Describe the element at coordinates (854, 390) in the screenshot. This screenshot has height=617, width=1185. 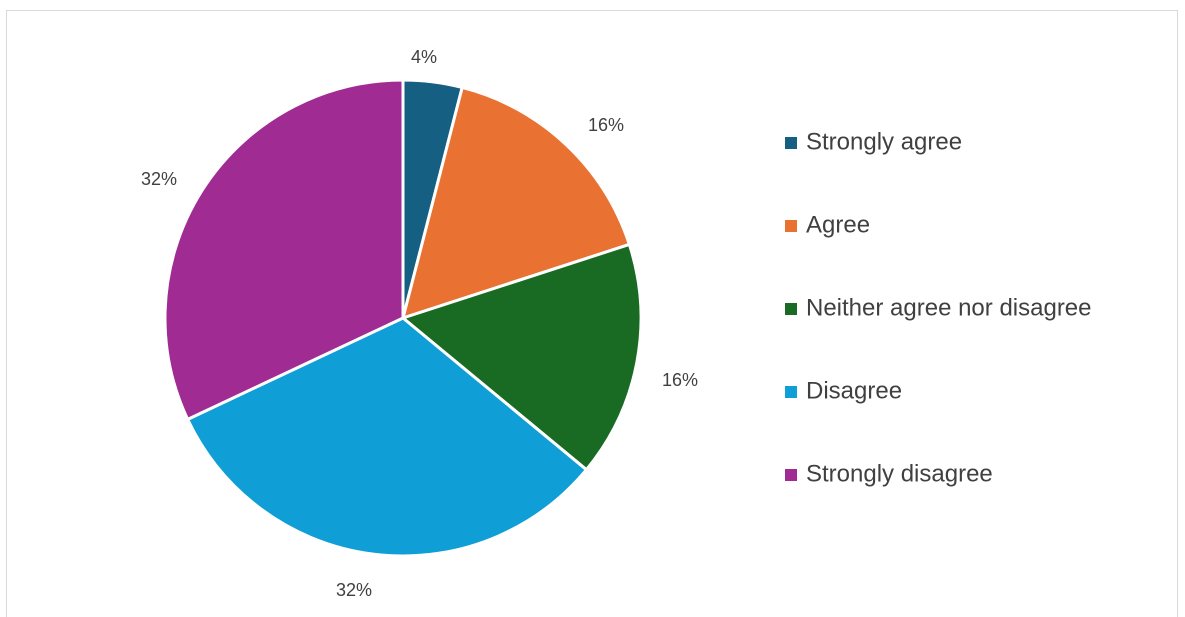
I see `legend-label-disagree: Disagree` at that location.